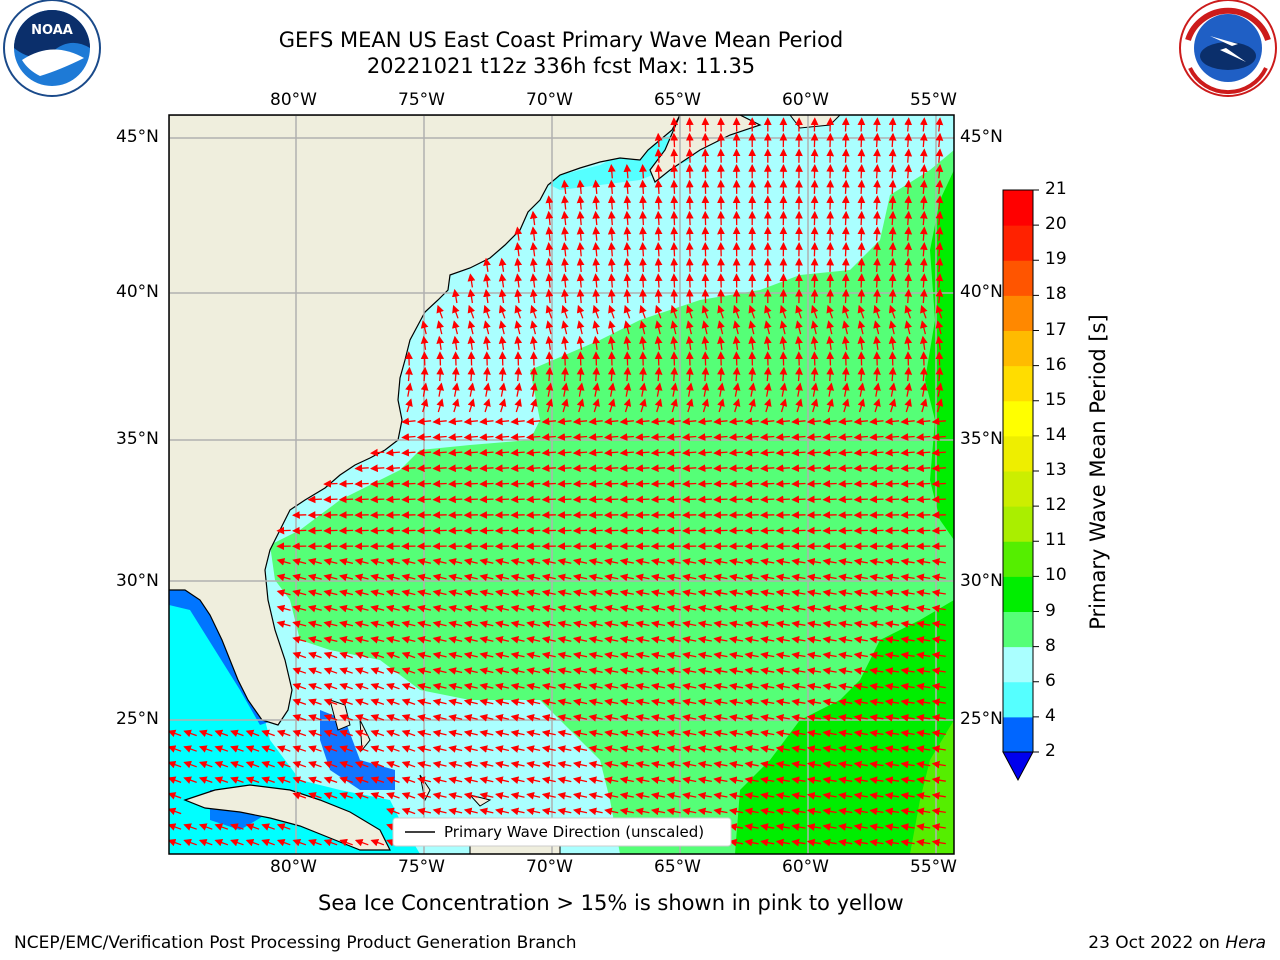  Describe the element at coordinates (561, 66) in the screenshot. I see `chart-subtitle: 20221021 t12z 336h fcst Max: 11.35` at that location.